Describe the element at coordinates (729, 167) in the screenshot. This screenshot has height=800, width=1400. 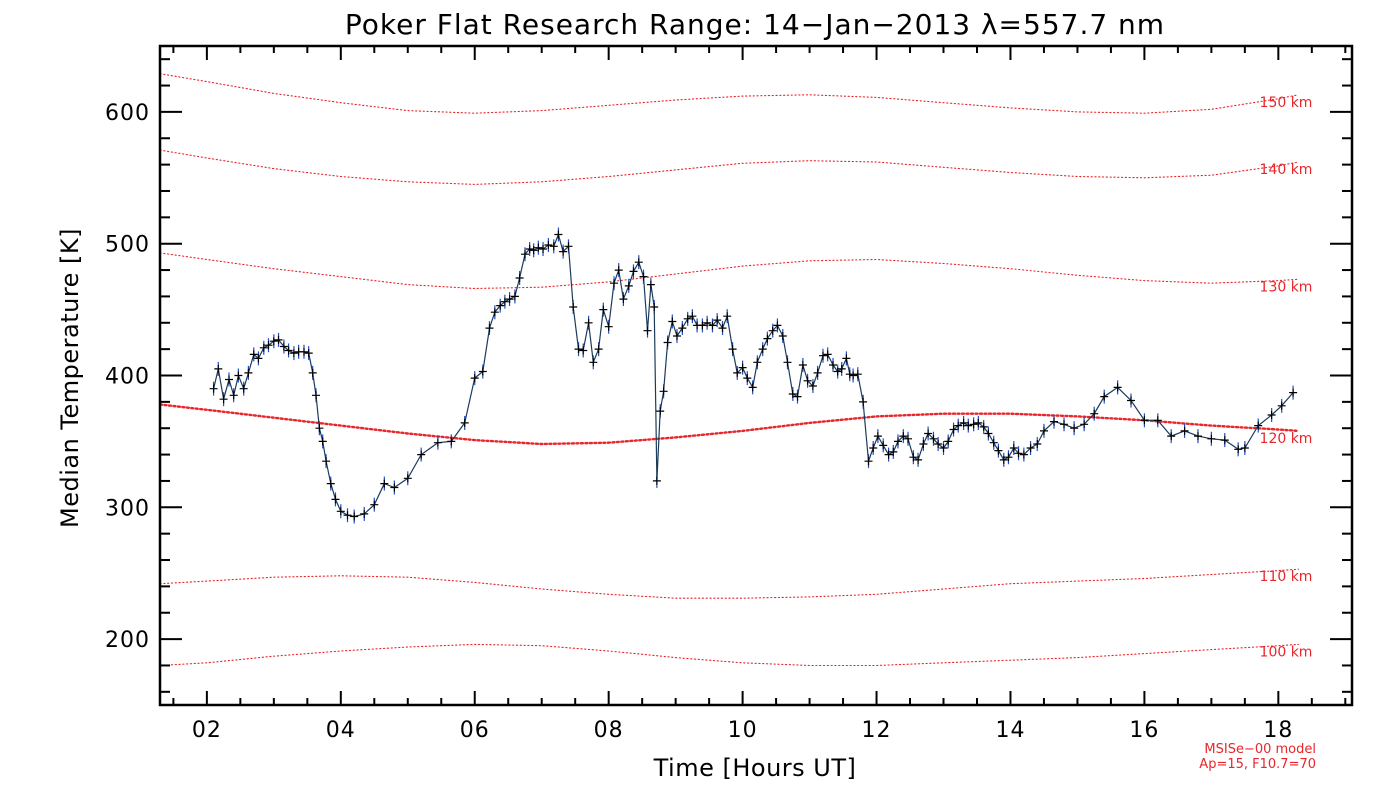
I see `model-curve-140km` at that location.